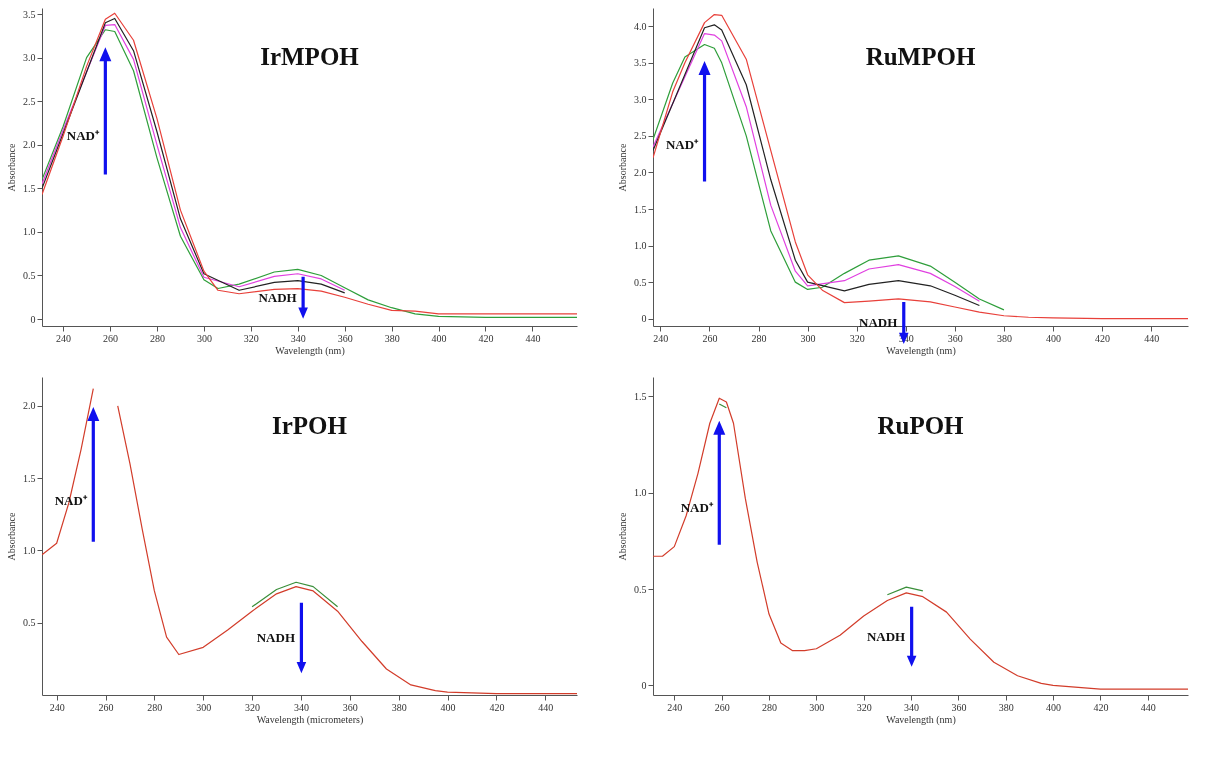 Image resolution: width=1208 pixels, height=780 pixels. I want to click on text: RuPOH, so click(921, 425).